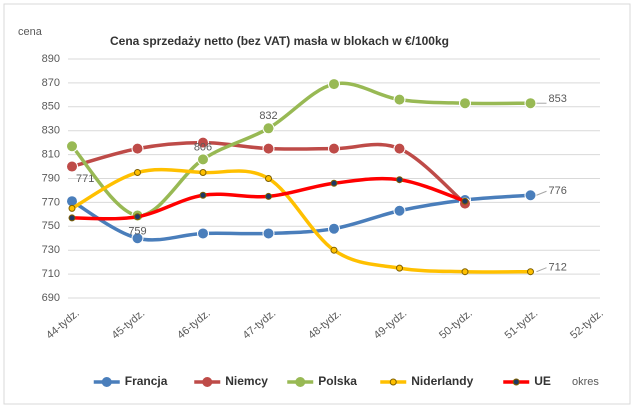 This screenshot has width=635, height=408. I want to click on data-label: 759, so click(137, 231).